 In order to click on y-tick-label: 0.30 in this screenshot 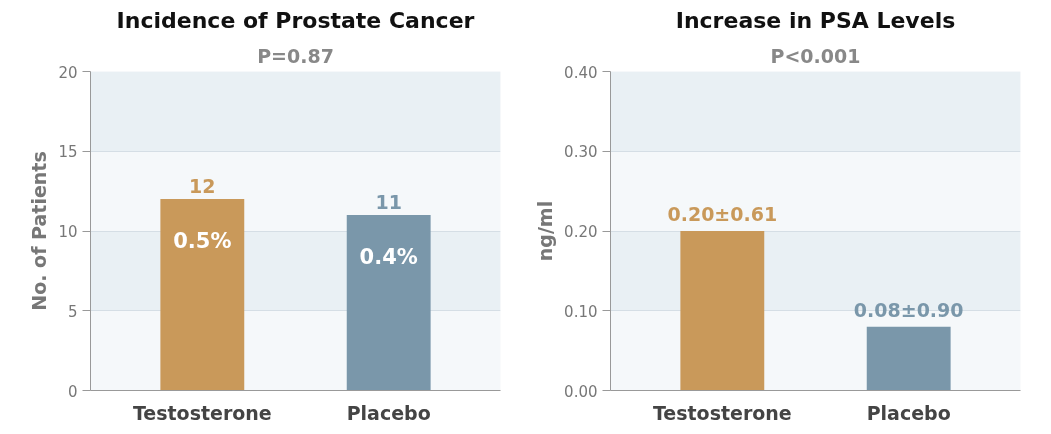, I will do `click(581, 152)`.